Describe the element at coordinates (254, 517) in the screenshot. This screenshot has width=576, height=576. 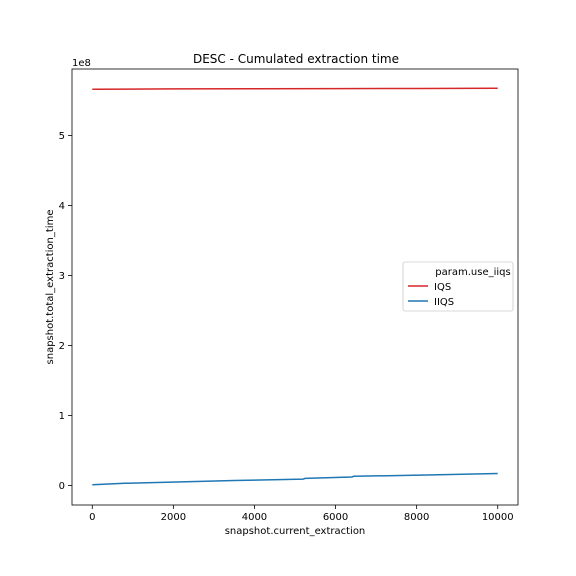
I see `x-tick-label: 4000` at that location.